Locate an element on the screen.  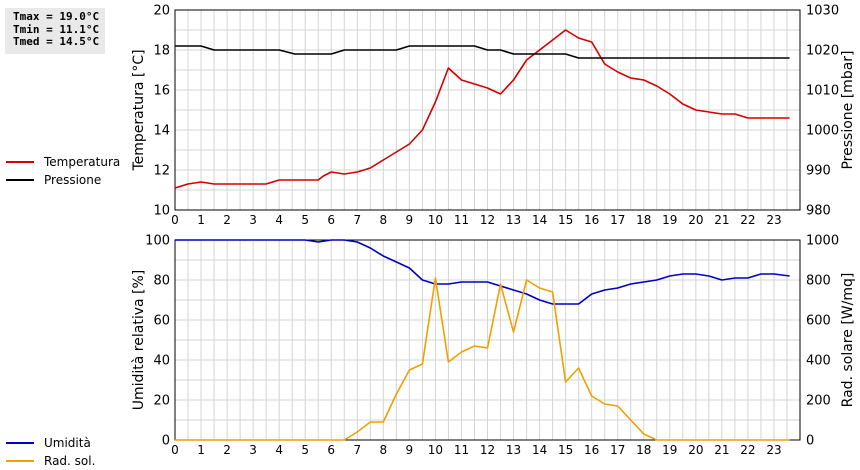
bottom-y-tick-label: 80 is located at coordinates (161, 281).